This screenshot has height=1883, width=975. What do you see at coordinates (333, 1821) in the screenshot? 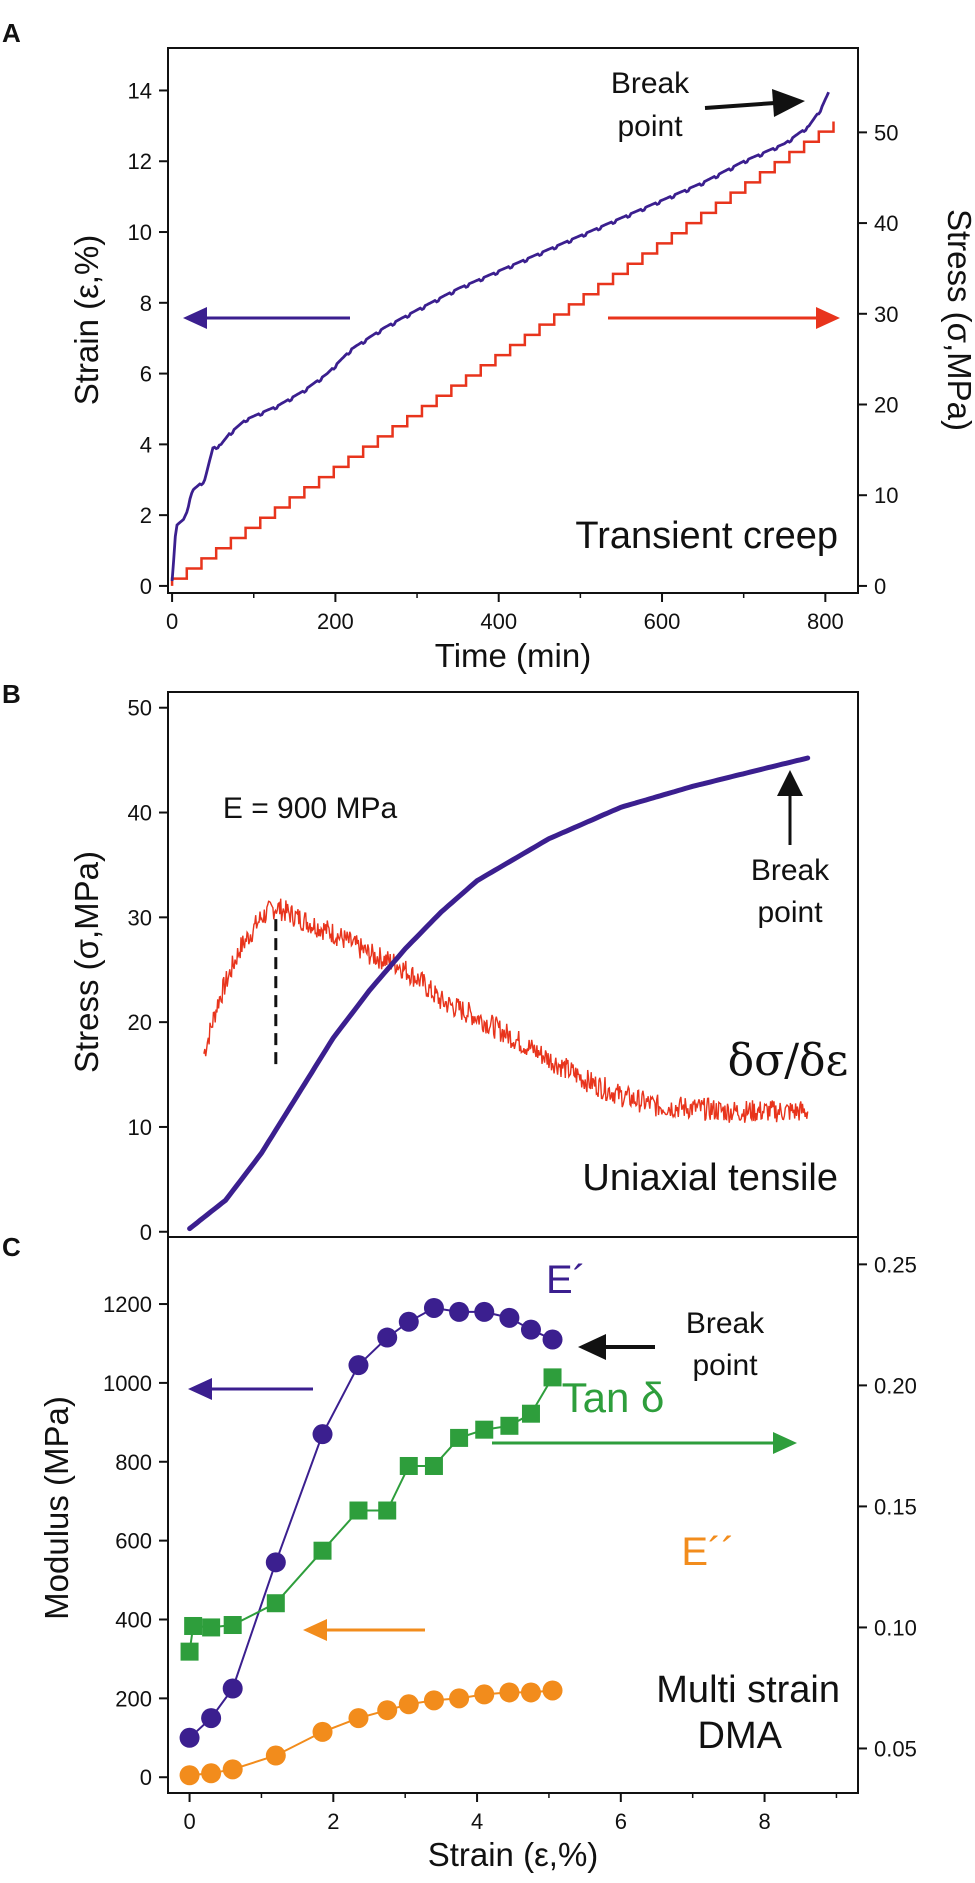
I see `panel-c-x-tick-label: 2` at bounding box center [333, 1821].